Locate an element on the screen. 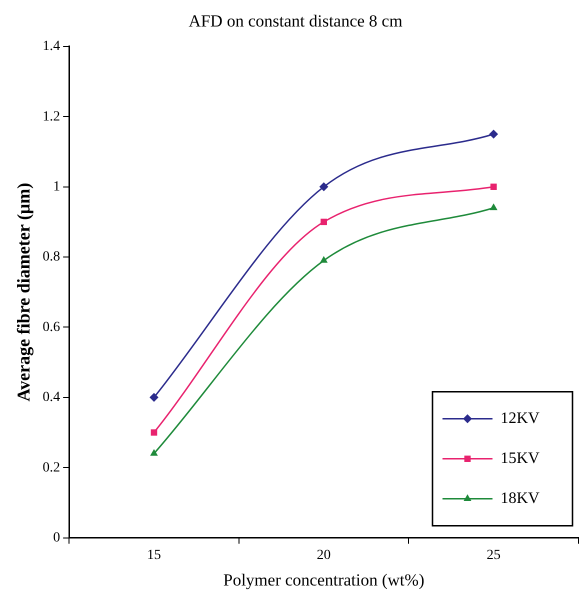 This screenshot has width=583, height=599. y-tick-label: 0.6 is located at coordinates (51, 327).